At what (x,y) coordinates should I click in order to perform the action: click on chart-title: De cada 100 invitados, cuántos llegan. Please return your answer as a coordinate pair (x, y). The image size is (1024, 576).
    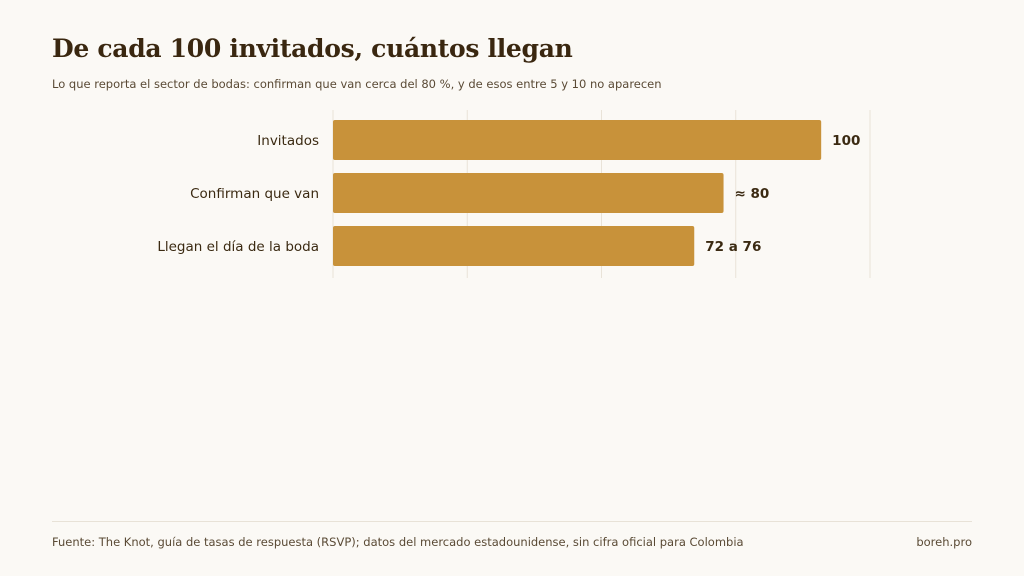
    Looking at the image, I should click on (312, 48).